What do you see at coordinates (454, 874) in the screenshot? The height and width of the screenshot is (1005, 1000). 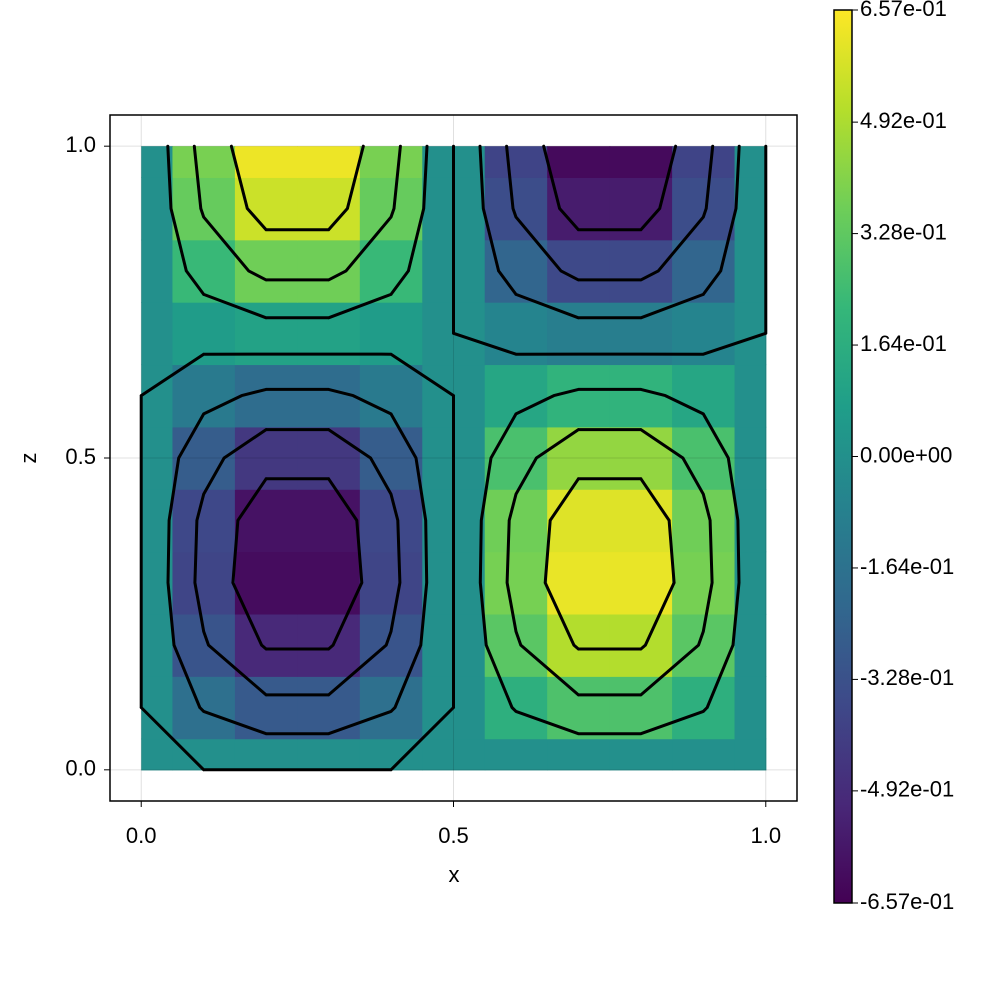 I see `x-axis-label: x` at bounding box center [454, 874].